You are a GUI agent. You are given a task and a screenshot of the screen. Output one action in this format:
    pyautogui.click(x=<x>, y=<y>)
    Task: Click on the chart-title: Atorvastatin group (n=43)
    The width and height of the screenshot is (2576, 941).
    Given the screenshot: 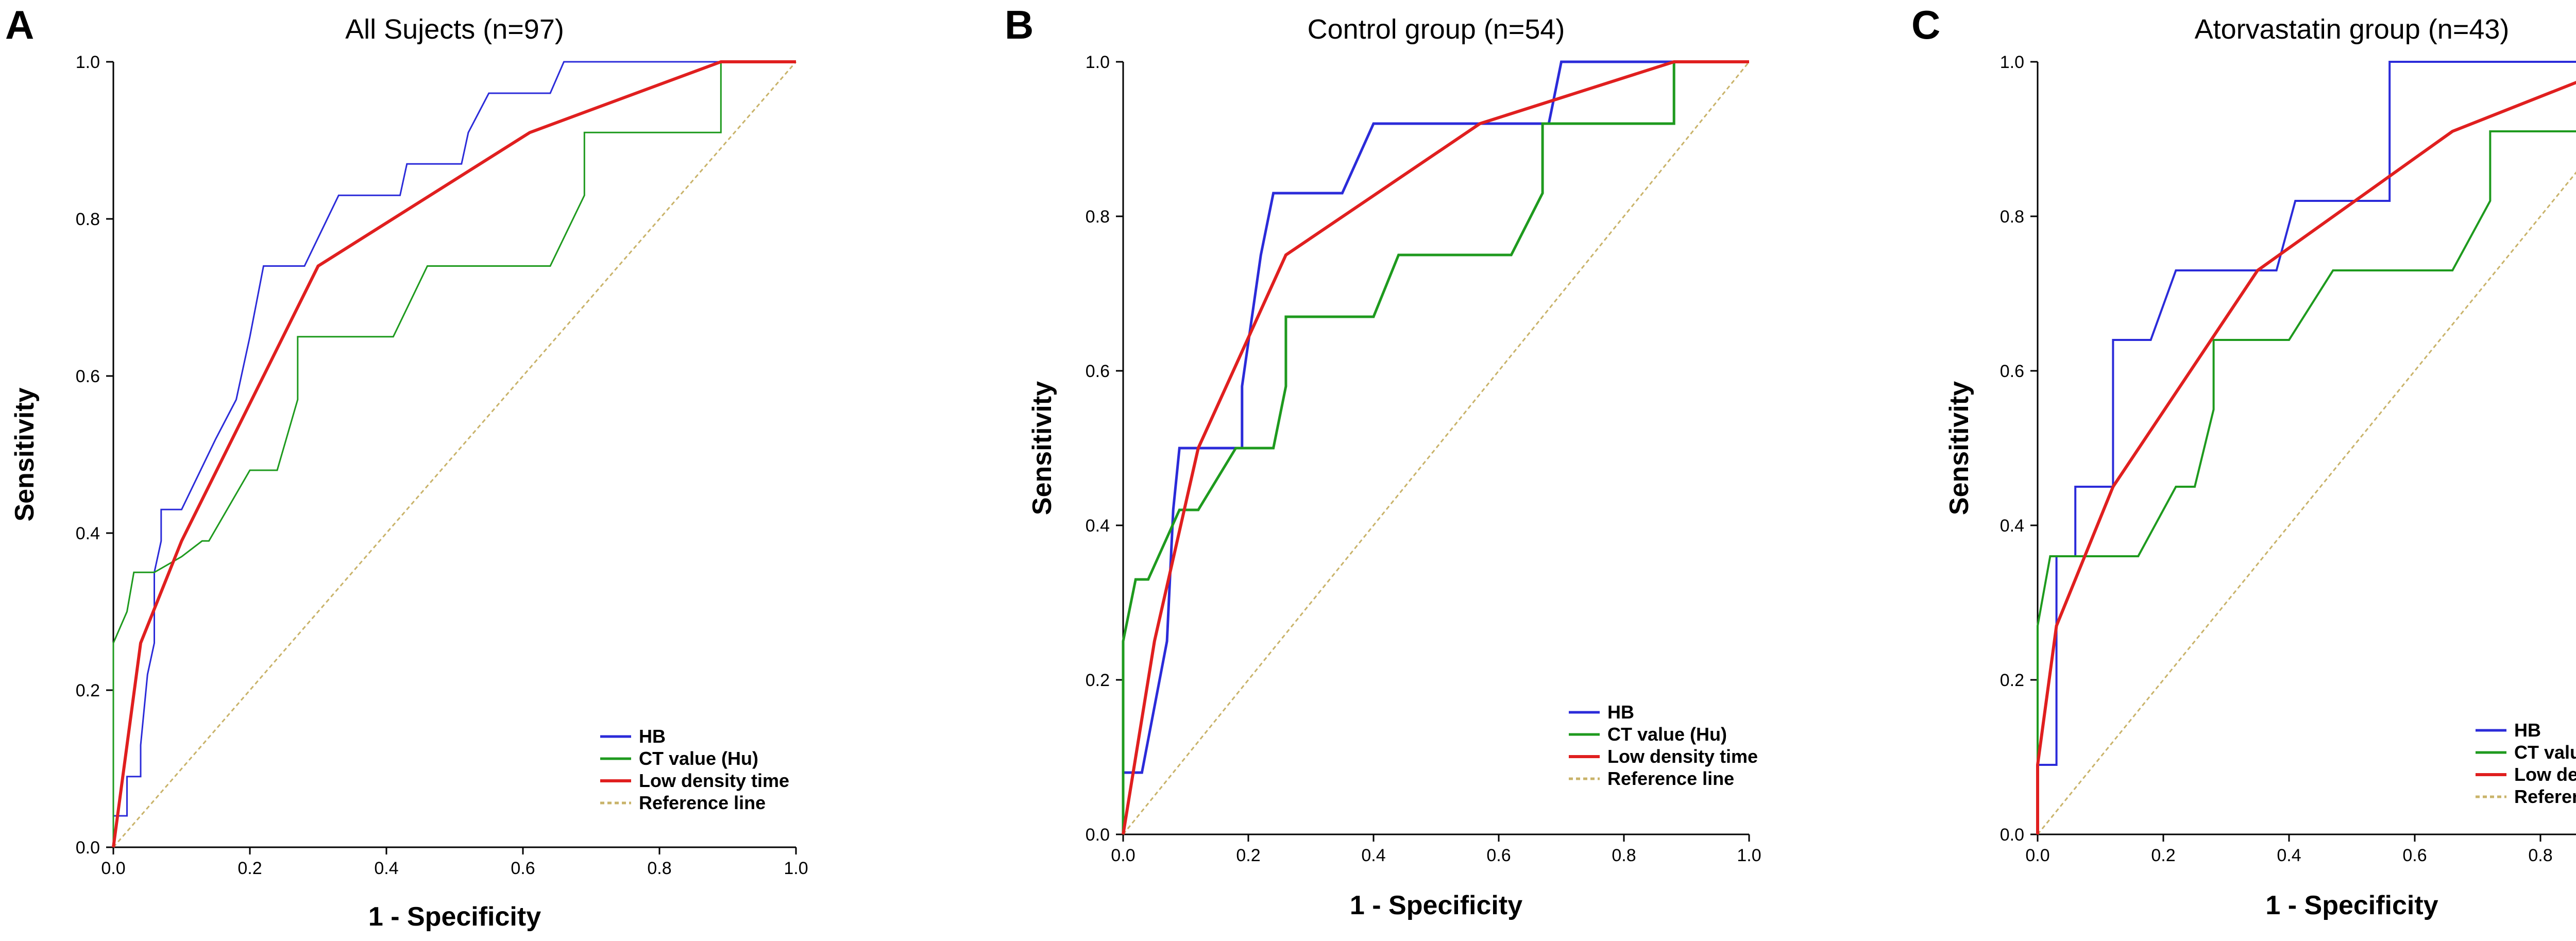 What is the action you would take?
    pyautogui.click(x=2352, y=30)
    